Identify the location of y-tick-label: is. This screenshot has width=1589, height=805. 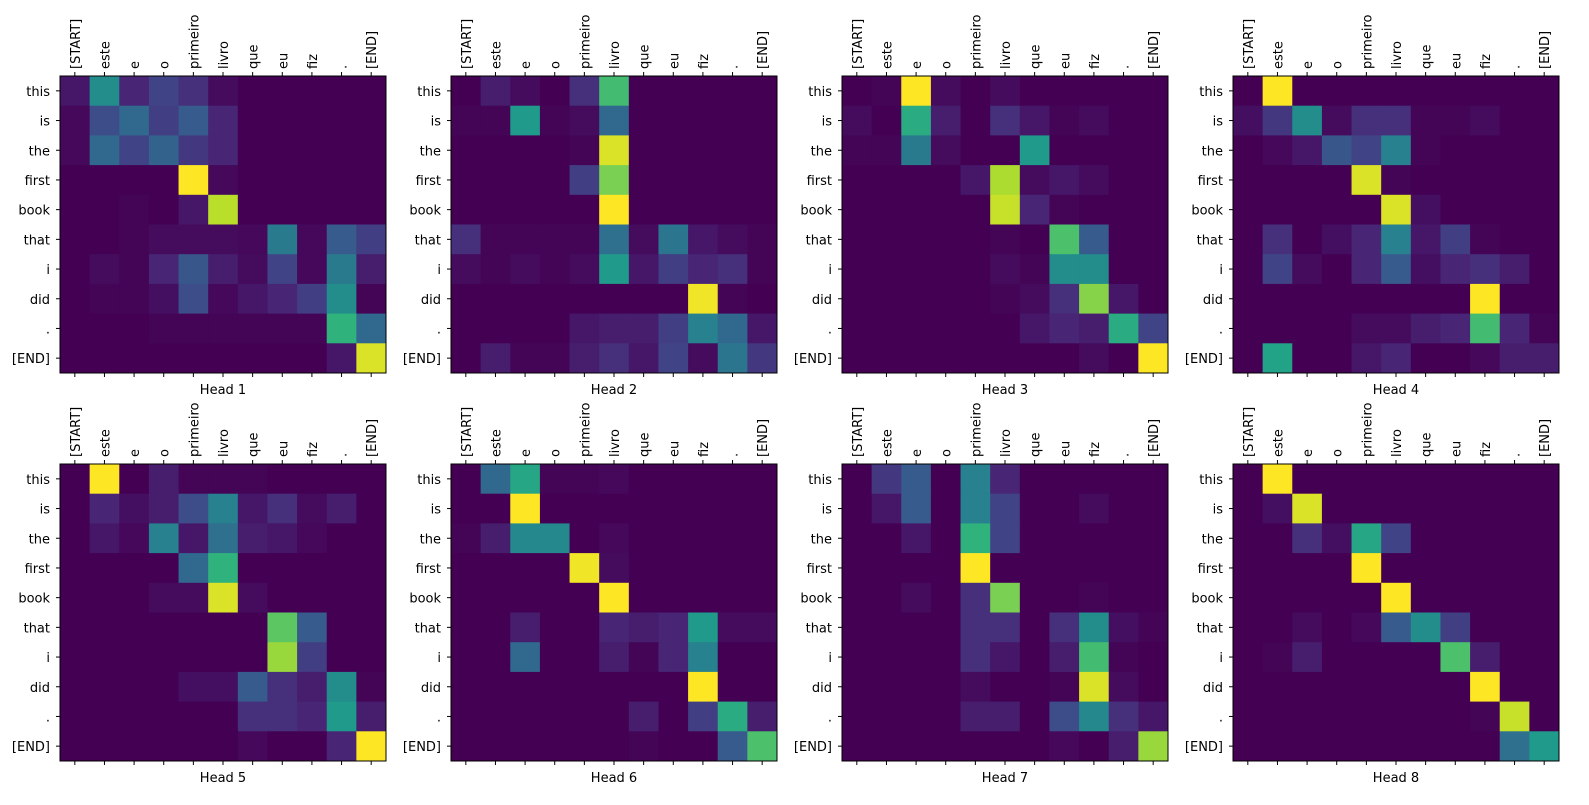
(45, 122).